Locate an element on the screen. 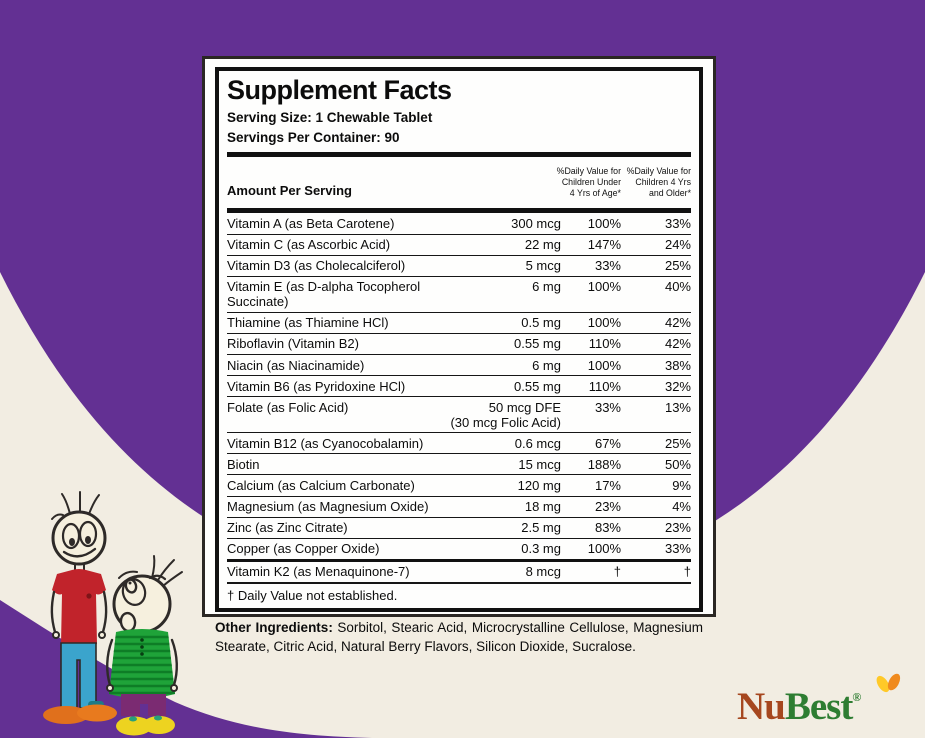  panel-title: Supplement Facts is located at coordinates (339, 90).